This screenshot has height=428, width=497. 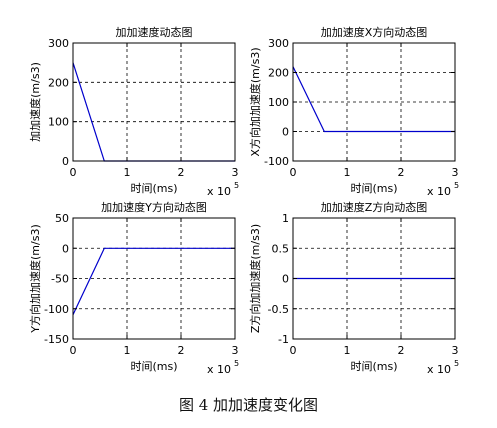 What do you see at coordinates (154, 207) in the screenshot?
I see `chart-title: 加加速度Y方向动态图` at bounding box center [154, 207].